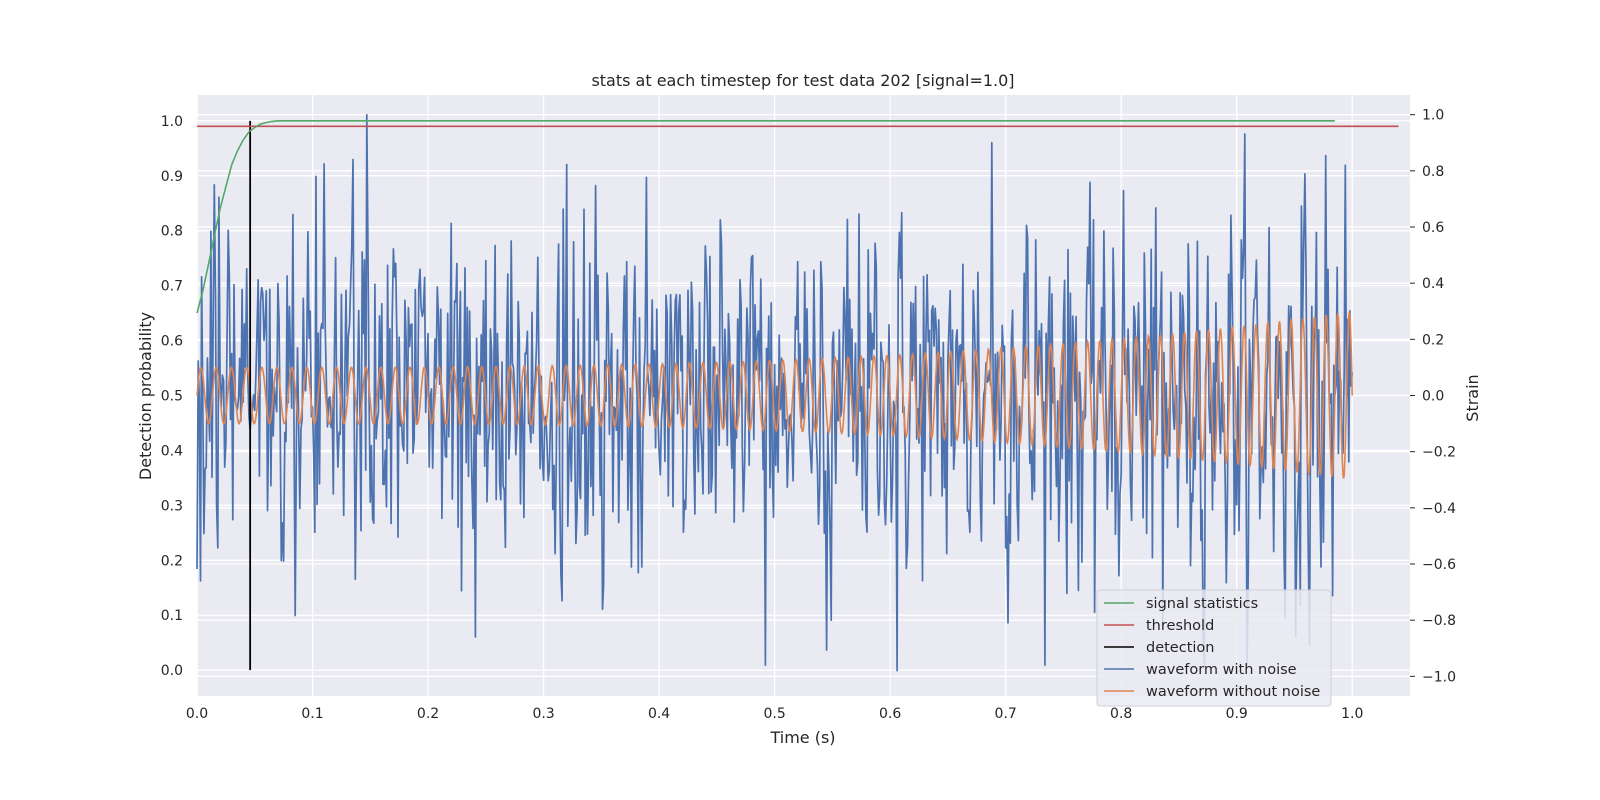 Image resolution: width=1600 pixels, height=800 pixels. I want to click on y-left-tick-label: 0.7, so click(172, 287).